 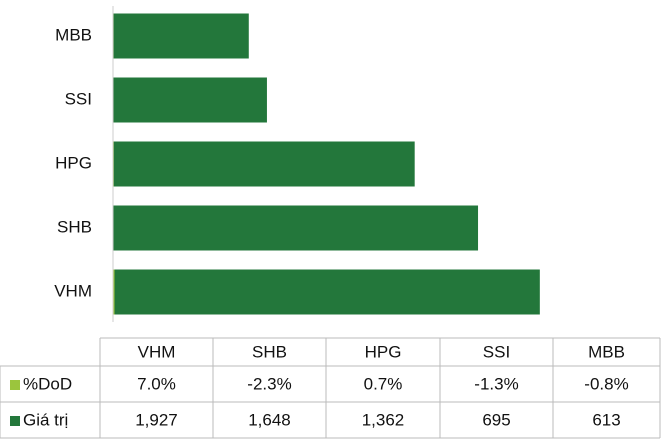 What do you see at coordinates (78, 98) in the screenshot?
I see `y-tick-label: SSI` at bounding box center [78, 98].